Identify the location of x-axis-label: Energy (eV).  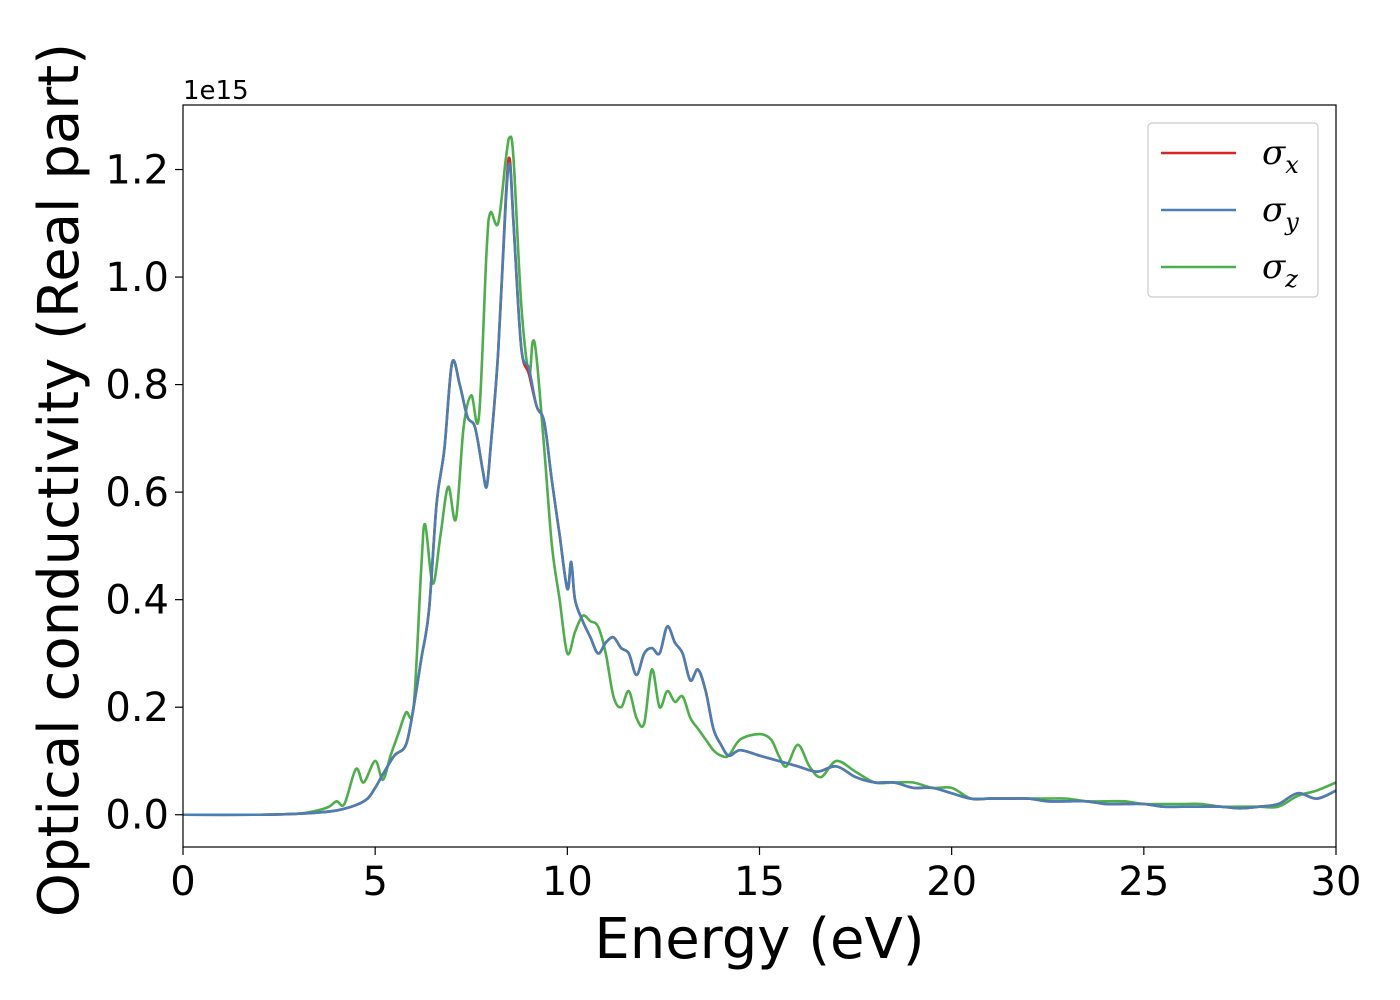
(759, 939).